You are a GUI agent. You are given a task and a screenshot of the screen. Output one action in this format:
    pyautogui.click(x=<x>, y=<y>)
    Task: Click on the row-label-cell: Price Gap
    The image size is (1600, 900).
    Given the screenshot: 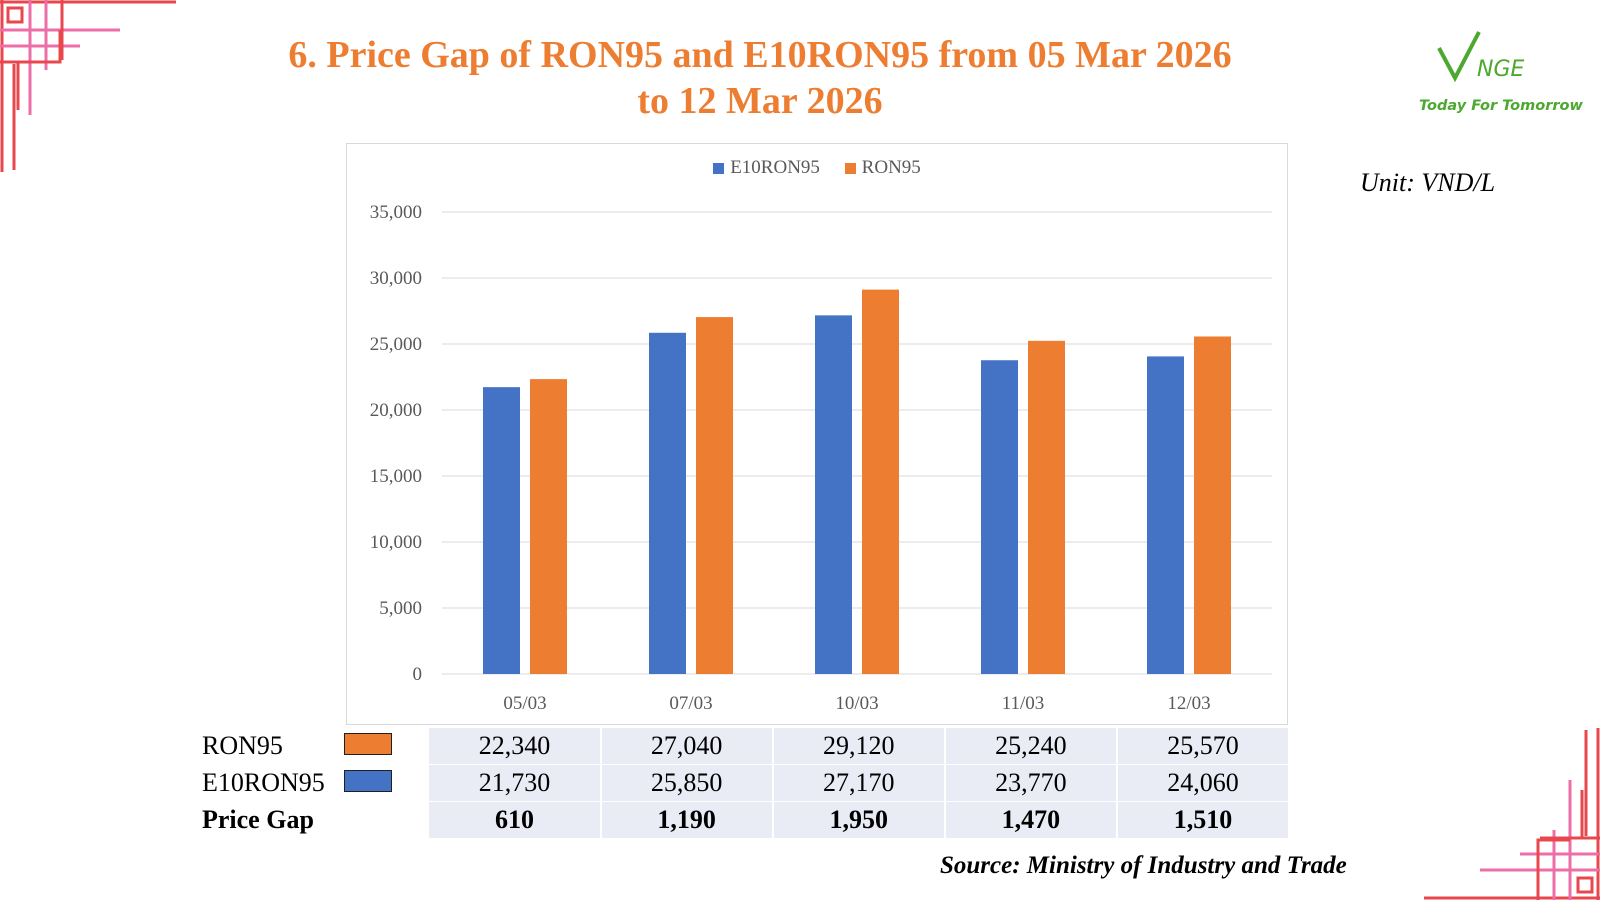 What is the action you would take?
    pyautogui.click(x=315, y=820)
    